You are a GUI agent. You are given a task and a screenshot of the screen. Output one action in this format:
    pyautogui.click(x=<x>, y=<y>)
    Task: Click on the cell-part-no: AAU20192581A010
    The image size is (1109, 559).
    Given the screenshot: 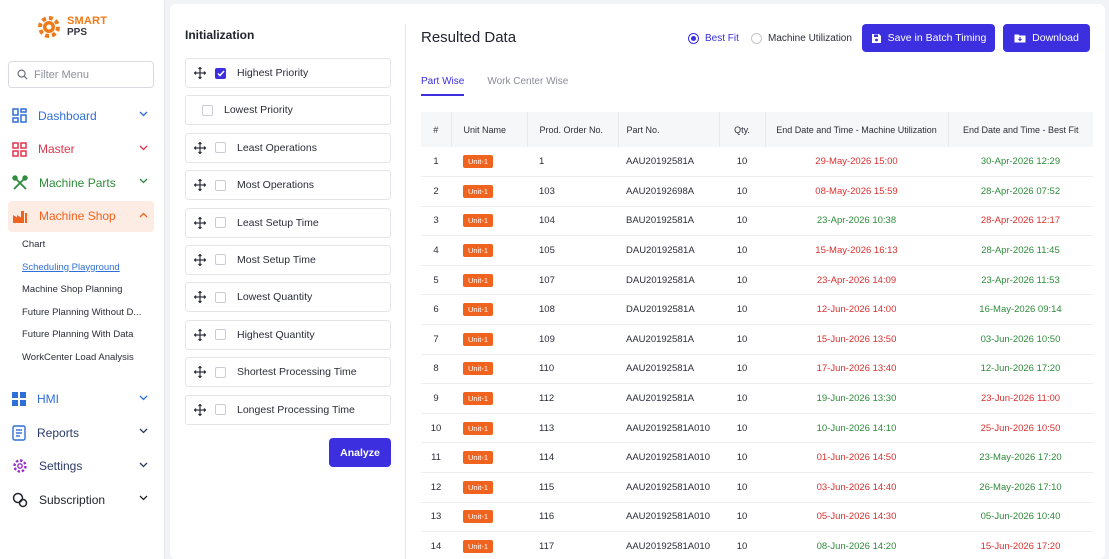 What is the action you would take?
    pyautogui.click(x=668, y=428)
    